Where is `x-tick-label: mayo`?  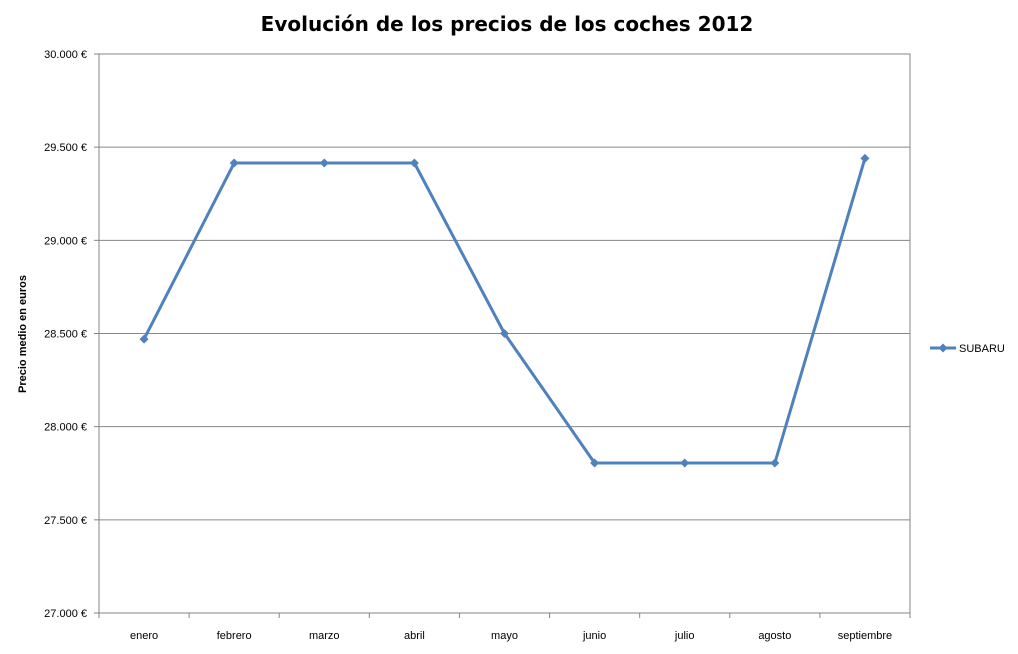
x-tick-label: mayo is located at coordinates (504, 636).